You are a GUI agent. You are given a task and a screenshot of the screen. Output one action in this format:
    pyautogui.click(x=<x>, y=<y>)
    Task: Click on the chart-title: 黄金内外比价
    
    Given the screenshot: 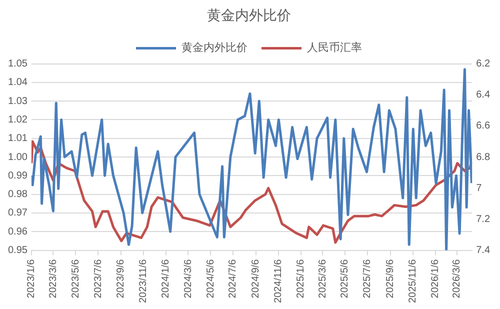 What is the action you would take?
    pyautogui.click(x=249, y=16)
    